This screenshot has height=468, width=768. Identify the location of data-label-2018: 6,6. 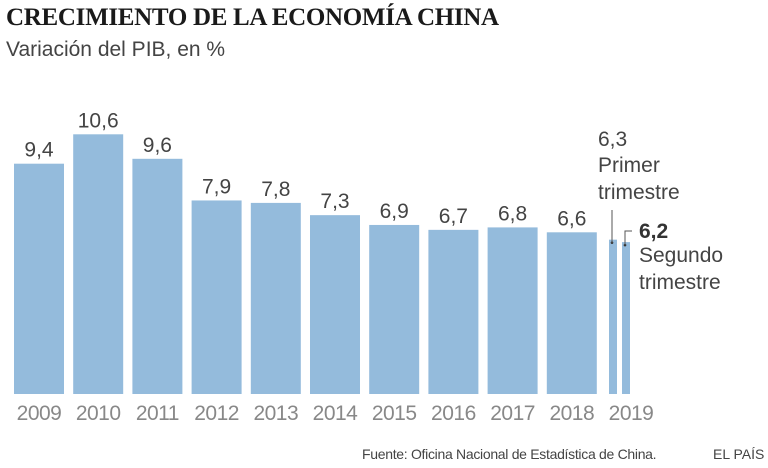
(571, 218).